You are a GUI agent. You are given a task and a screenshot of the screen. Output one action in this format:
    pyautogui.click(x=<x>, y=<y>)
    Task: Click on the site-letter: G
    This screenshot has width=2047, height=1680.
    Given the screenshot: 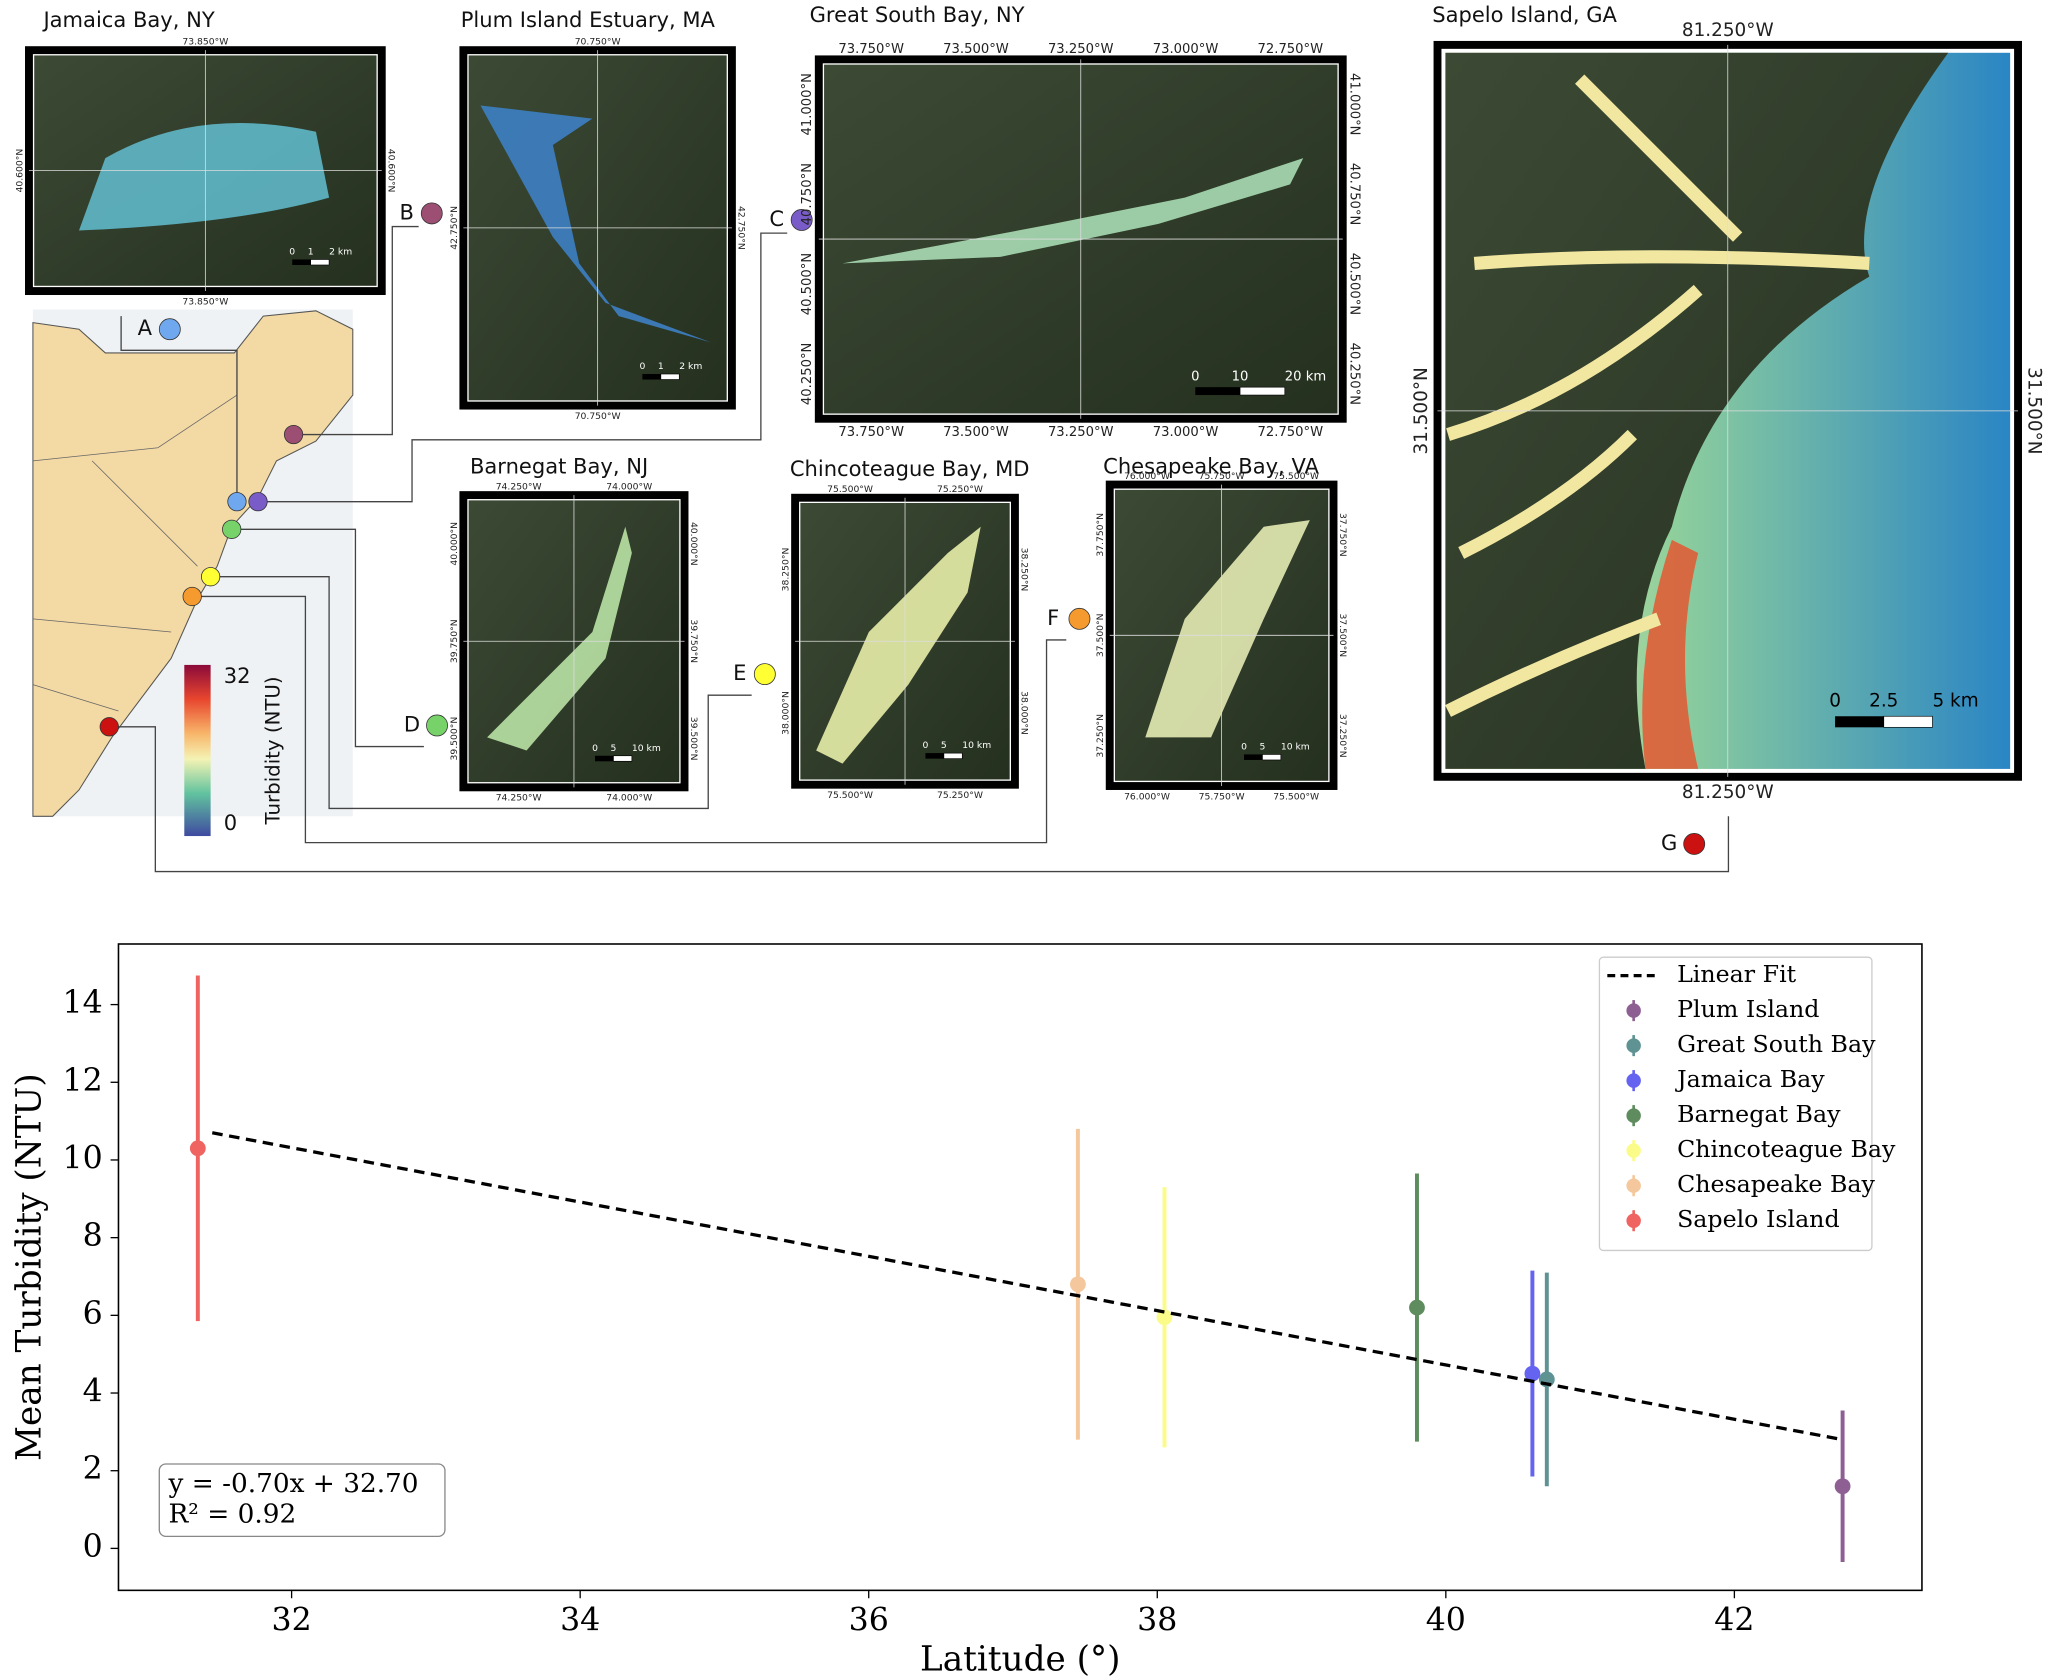 What is the action you would take?
    pyautogui.click(x=1669, y=842)
    